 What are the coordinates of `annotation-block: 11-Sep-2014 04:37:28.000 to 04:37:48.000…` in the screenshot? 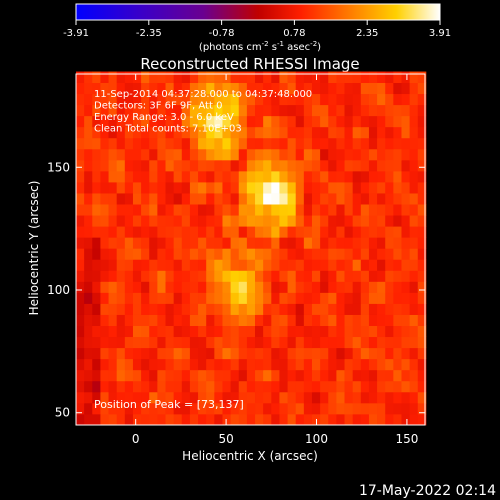 It's located at (203, 112).